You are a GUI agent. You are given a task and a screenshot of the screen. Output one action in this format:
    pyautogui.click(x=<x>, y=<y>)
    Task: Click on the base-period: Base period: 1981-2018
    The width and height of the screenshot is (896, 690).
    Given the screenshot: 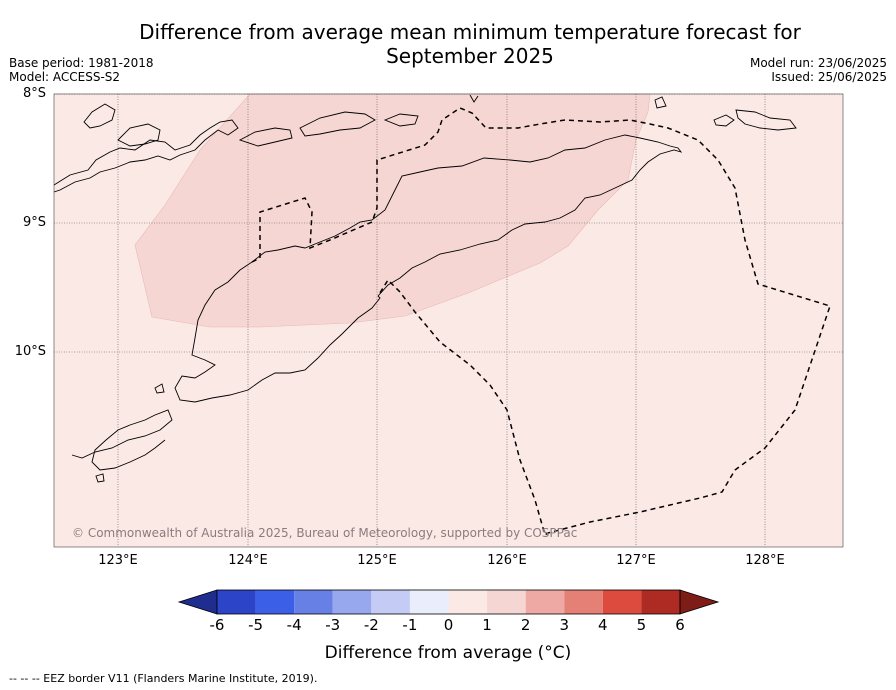 What is the action you would take?
    pyautogui.click(x=81, y=63)
    